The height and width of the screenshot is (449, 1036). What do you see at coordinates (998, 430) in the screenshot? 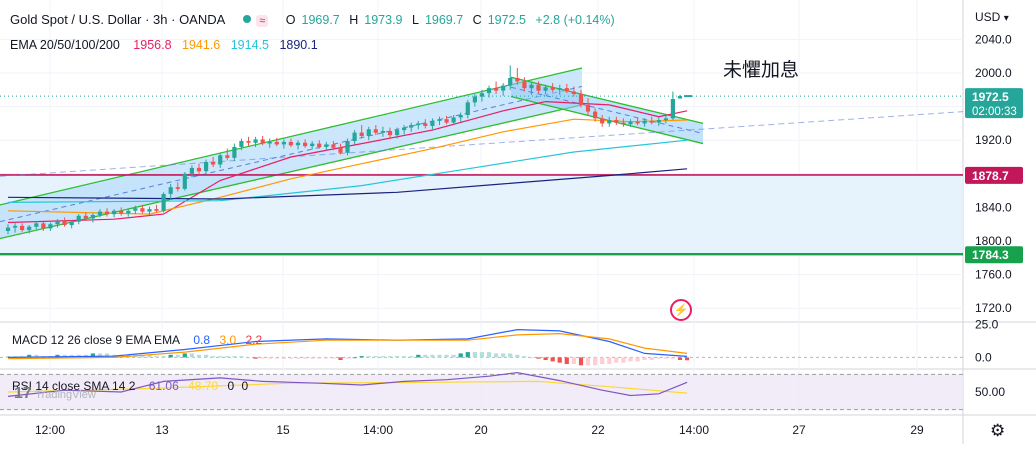
I see `settings-gear-icon: ⚙` at bounding box center [998, 430].